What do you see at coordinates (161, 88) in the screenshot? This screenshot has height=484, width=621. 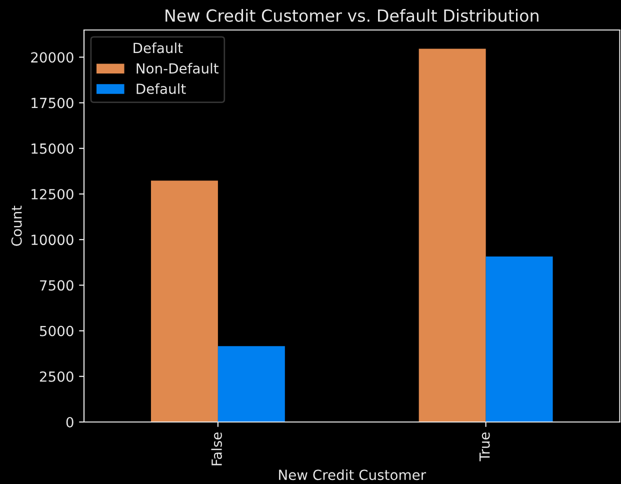 I see `legend-label: Default` at bounding box center [161, 88].